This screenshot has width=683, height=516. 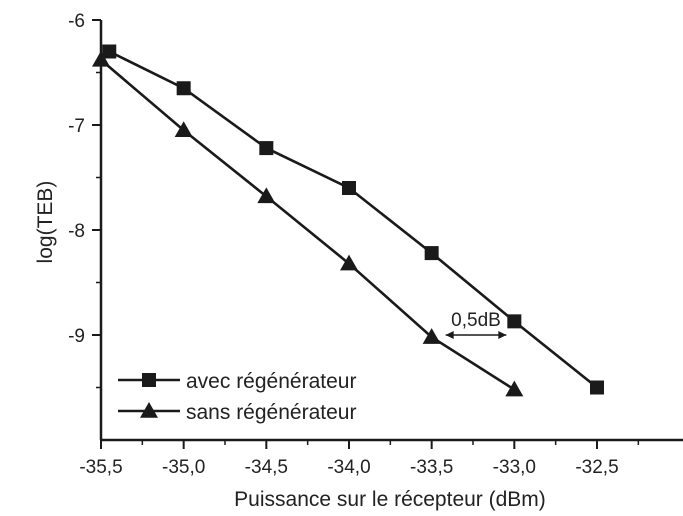 I want to click on x-tick-label: -34,0, so click(x=348, y=467).